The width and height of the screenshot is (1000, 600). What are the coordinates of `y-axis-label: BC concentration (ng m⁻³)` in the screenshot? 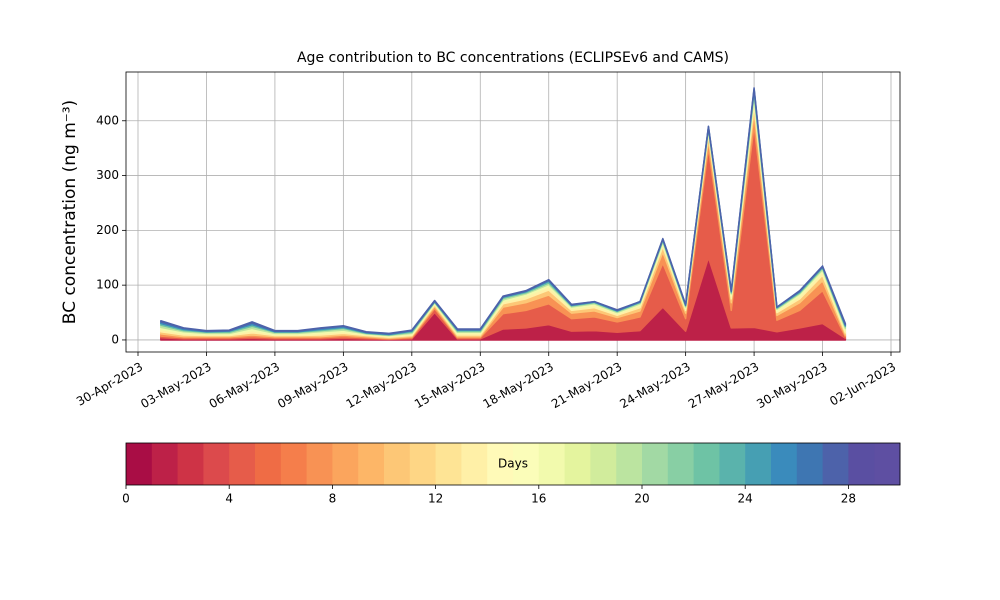 It's located at (70, 212).